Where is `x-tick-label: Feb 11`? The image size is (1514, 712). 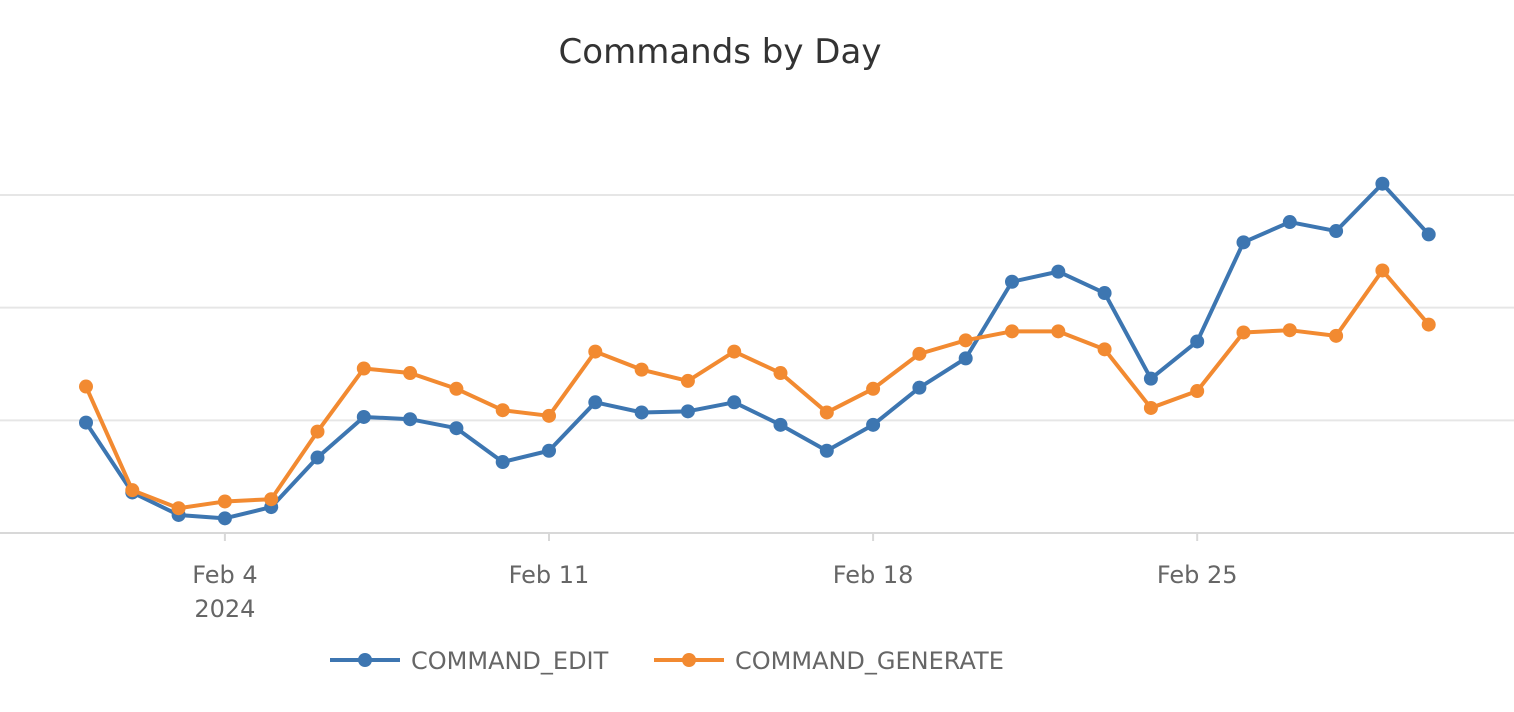
x-tick-label: Feb 11 is located at coordinates (549, 575).